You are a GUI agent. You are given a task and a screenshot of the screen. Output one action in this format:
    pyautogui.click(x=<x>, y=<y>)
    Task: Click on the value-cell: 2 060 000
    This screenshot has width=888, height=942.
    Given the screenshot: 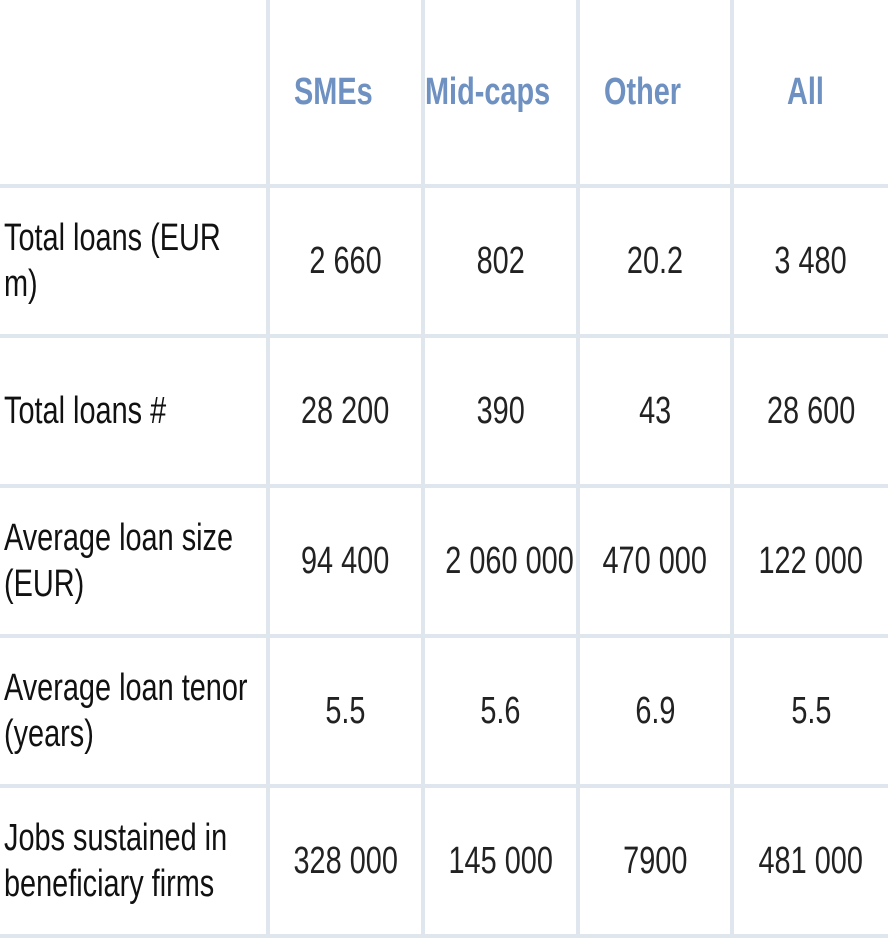 What is the action you would take?
    pyautogui.click(x=500, y=561)
    